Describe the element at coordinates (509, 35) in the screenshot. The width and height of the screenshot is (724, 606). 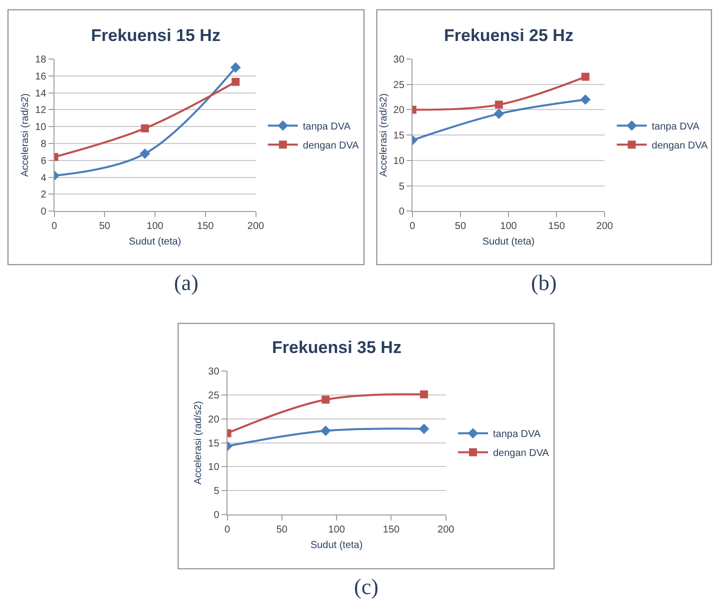
I see `chart-title: Frekuensi 25 Hz` at that location.